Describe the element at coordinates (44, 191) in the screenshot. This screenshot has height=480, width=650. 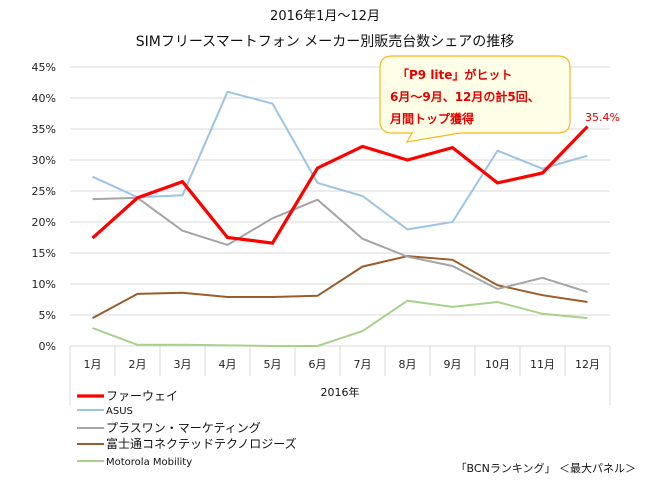
I see `y-tick-label: 25%` at that location.